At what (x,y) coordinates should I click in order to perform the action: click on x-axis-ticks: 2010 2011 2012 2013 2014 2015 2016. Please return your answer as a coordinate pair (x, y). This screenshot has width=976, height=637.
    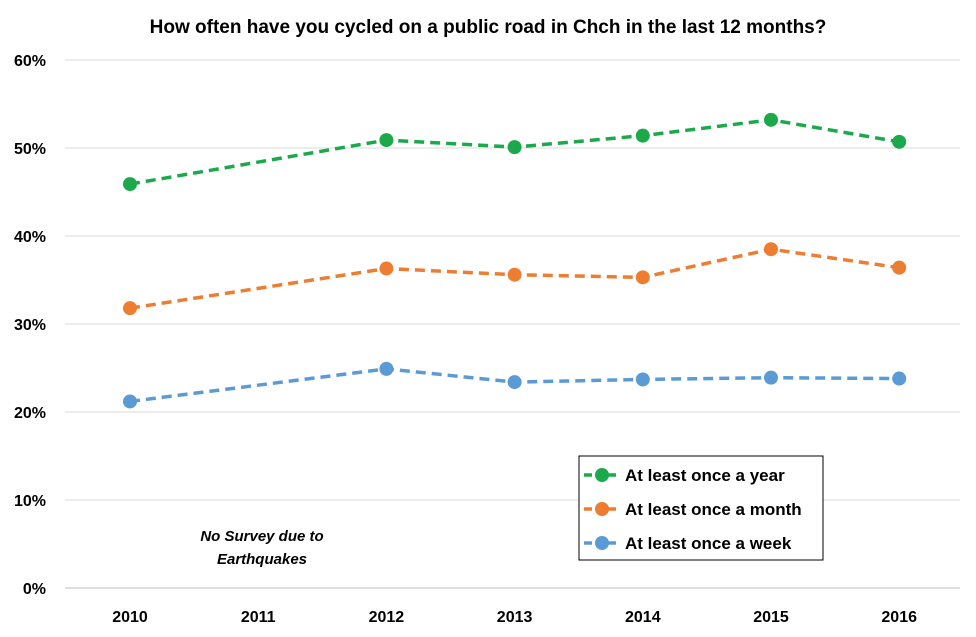
    Looking at the image, I should click on (514, 617).